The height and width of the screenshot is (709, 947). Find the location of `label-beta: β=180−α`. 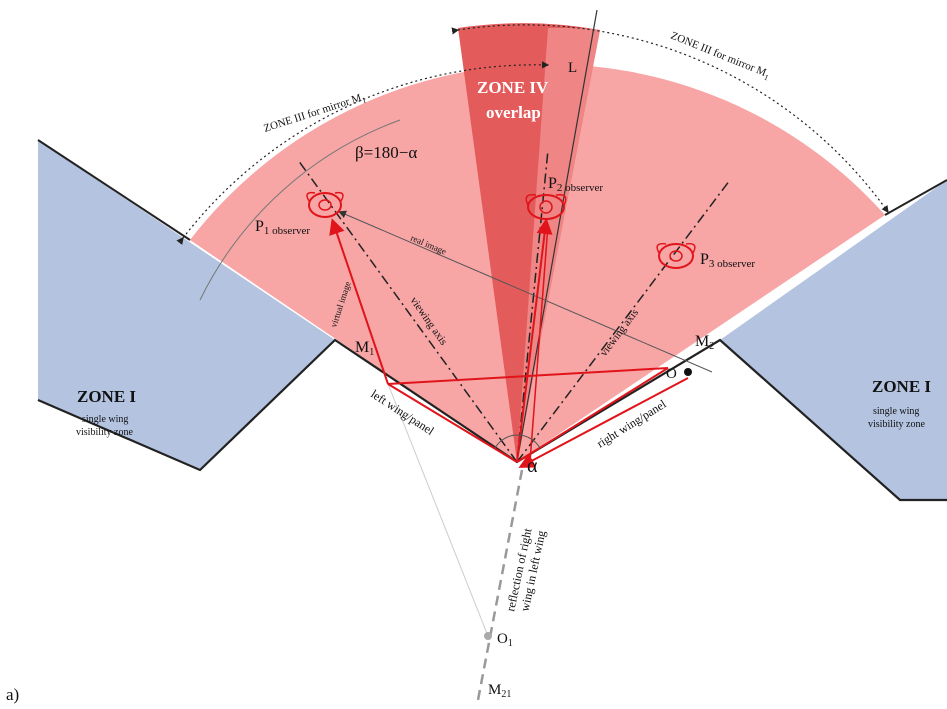

label-beta: β=180−α is located at coordinates (386, 152).